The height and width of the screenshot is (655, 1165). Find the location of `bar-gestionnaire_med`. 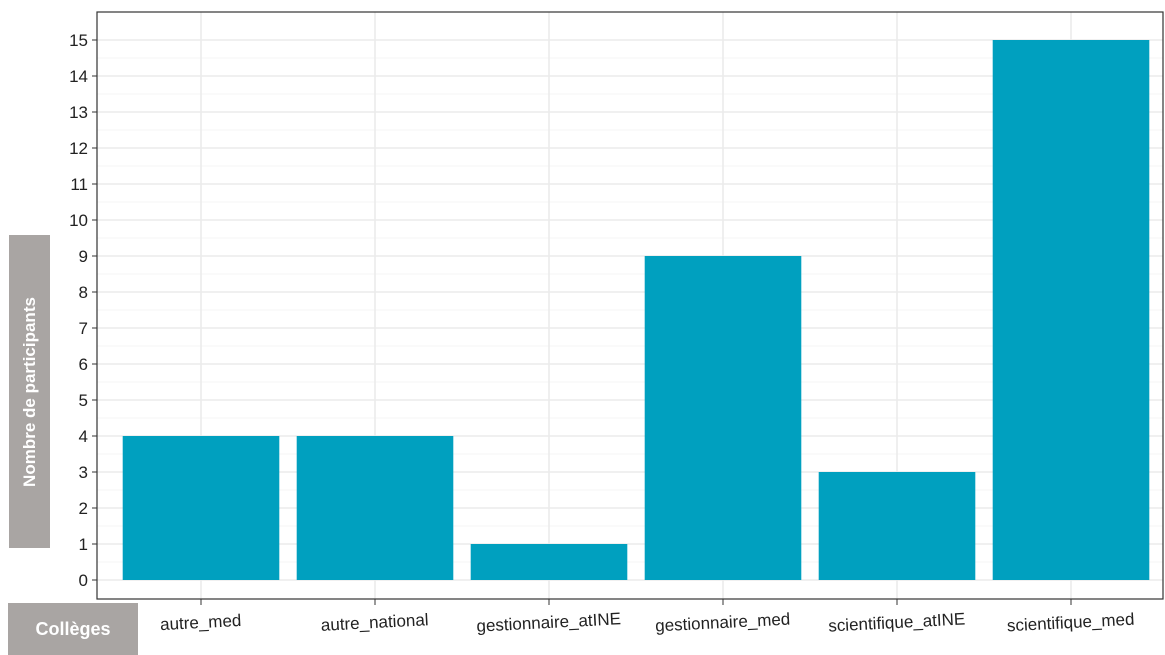

bar-gestionnaire_med is located at coordinates (723, 418).